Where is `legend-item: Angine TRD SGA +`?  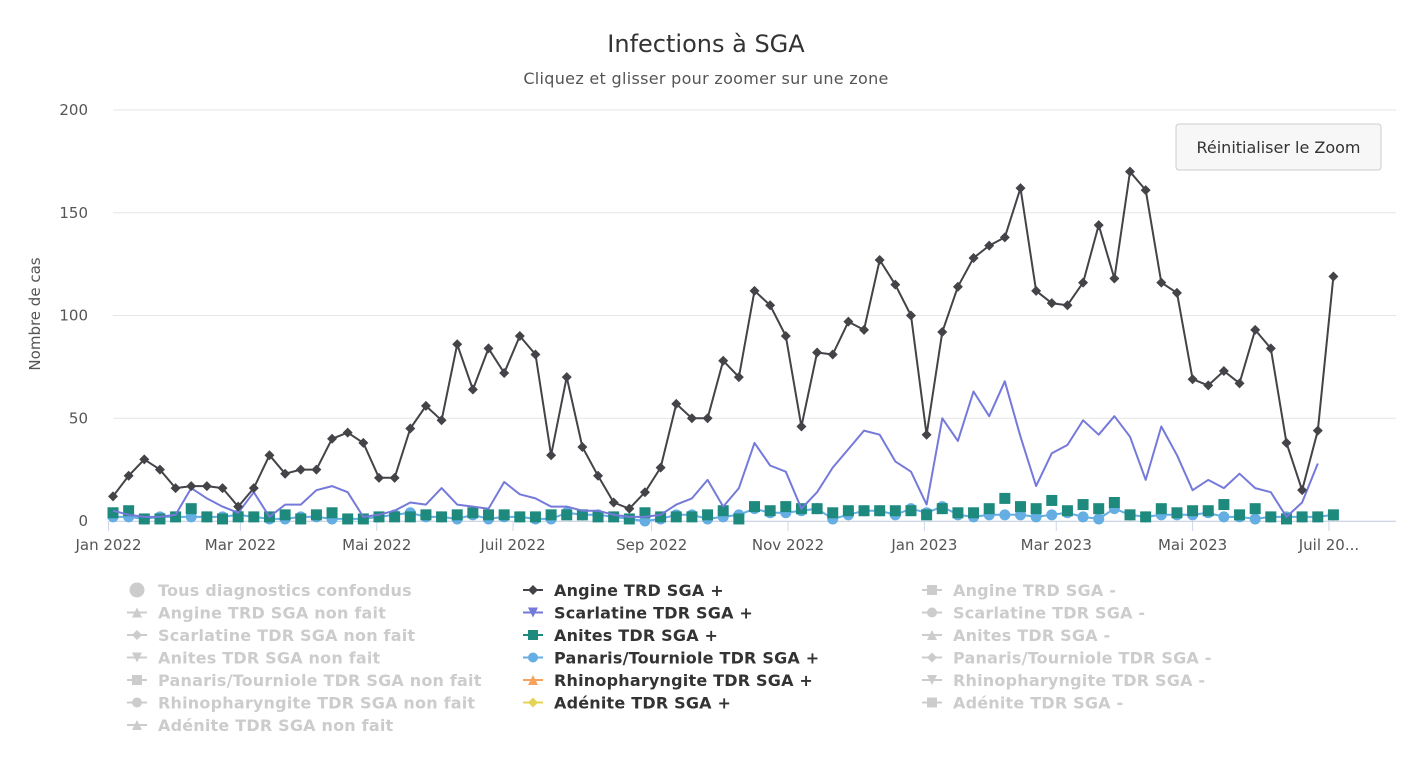
legend-item: Angine TRD SGA + is located at coordinates (623, 590).